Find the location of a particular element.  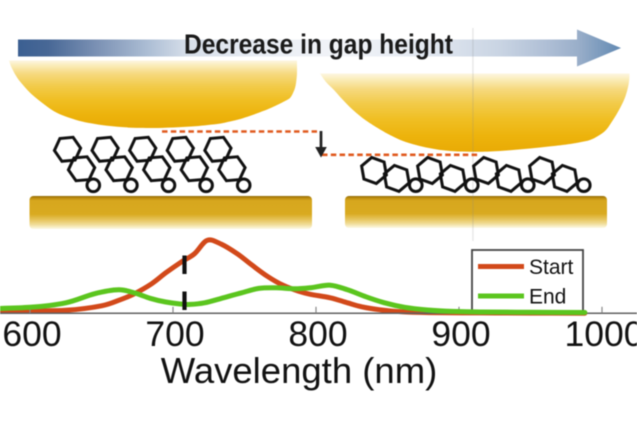

svg-text: 900 is located at coordinates (460, 334).